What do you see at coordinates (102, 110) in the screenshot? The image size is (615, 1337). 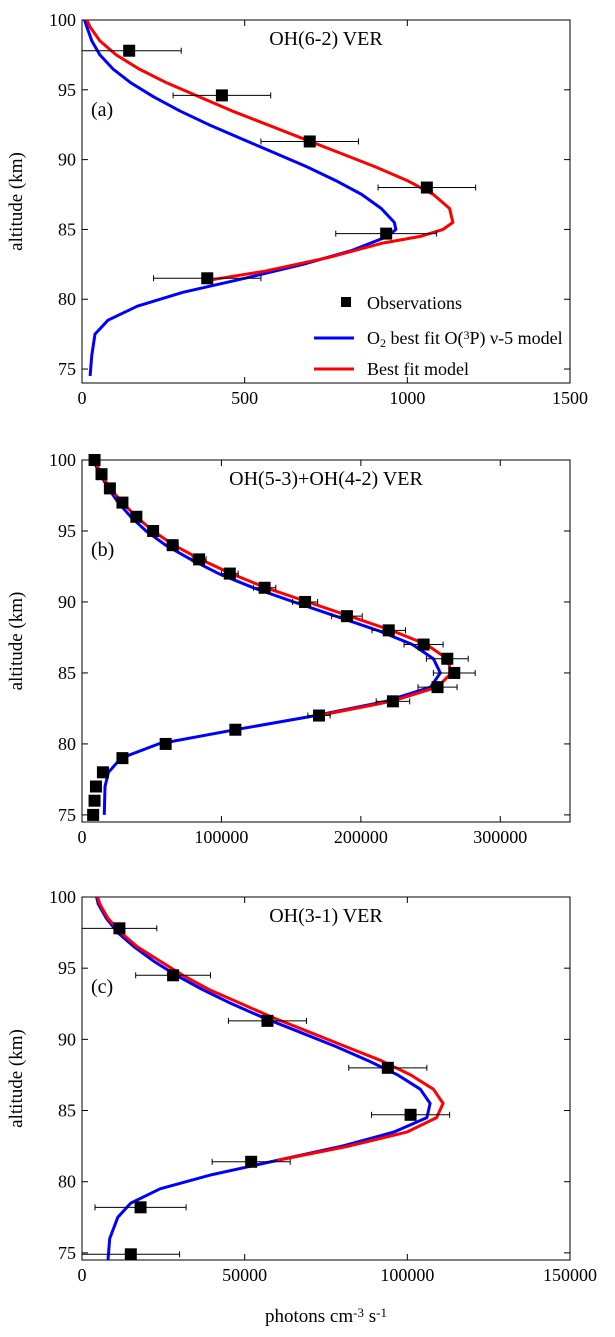 I see `panel-label: (a)` at bounding box center [102, 110].